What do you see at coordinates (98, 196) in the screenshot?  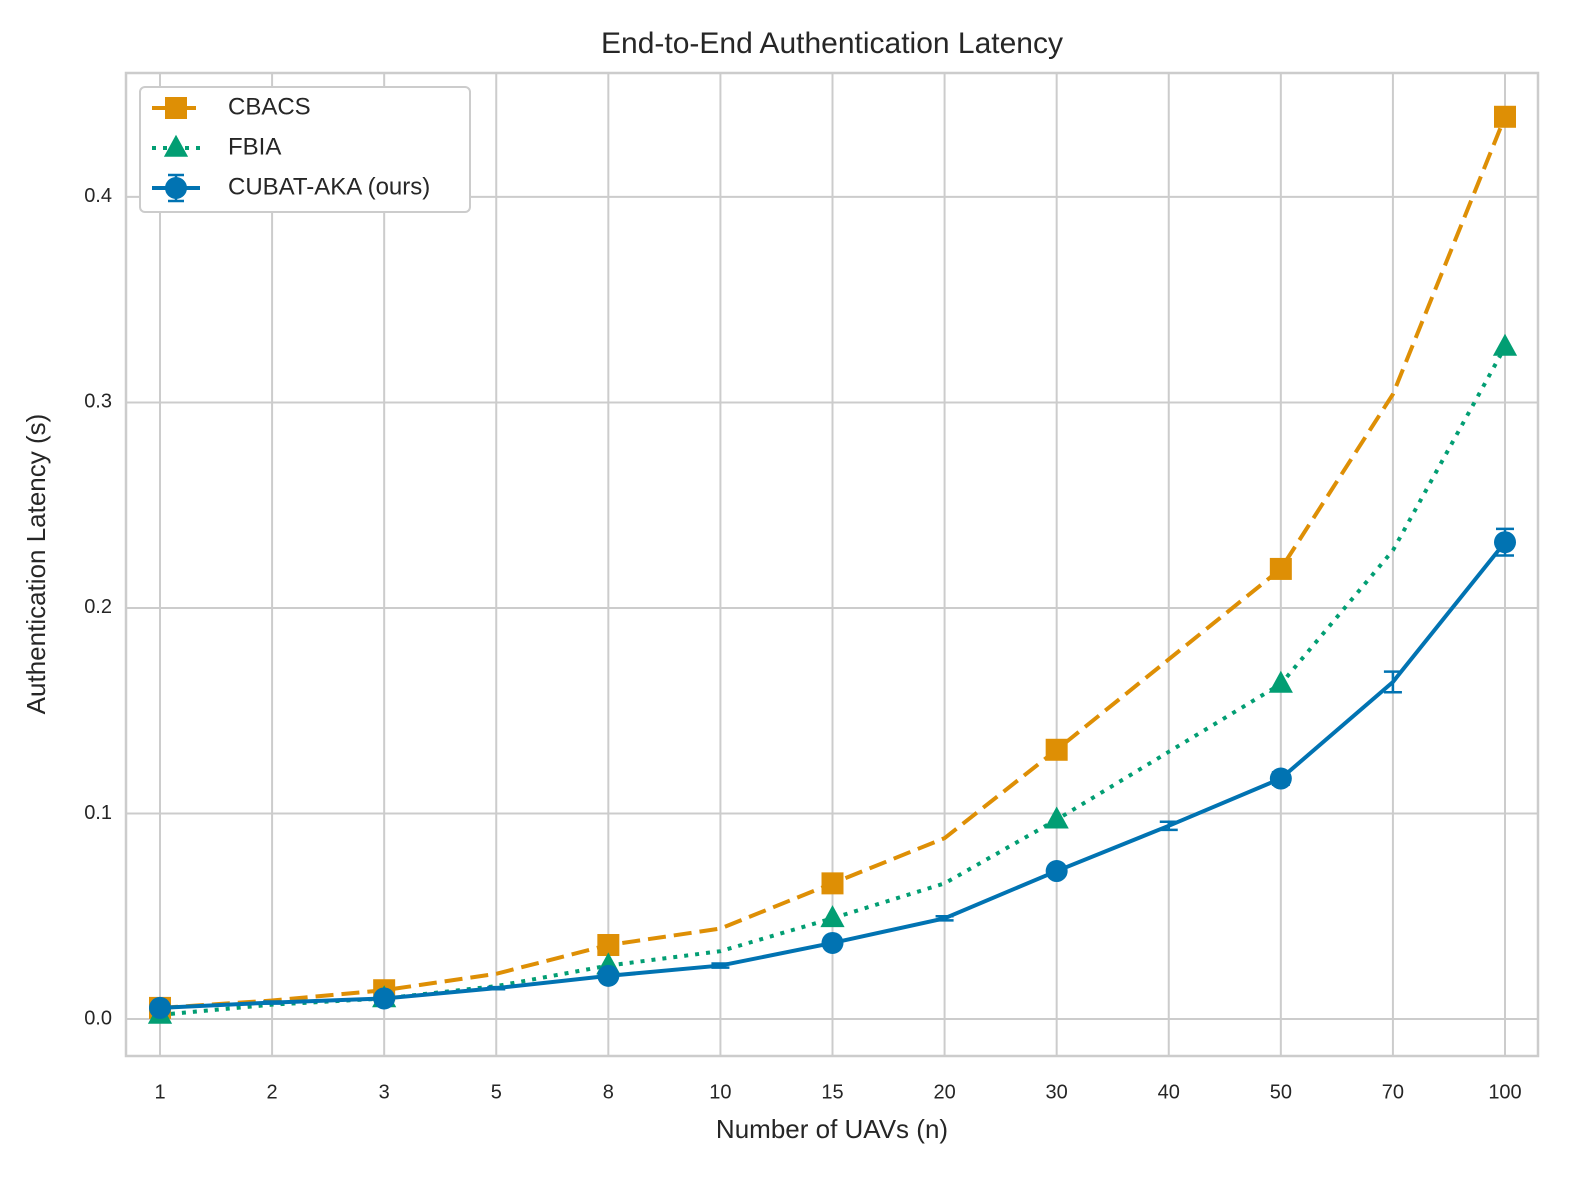 I see `y-tick-label: 0.4` at bounding box center [98, 196].